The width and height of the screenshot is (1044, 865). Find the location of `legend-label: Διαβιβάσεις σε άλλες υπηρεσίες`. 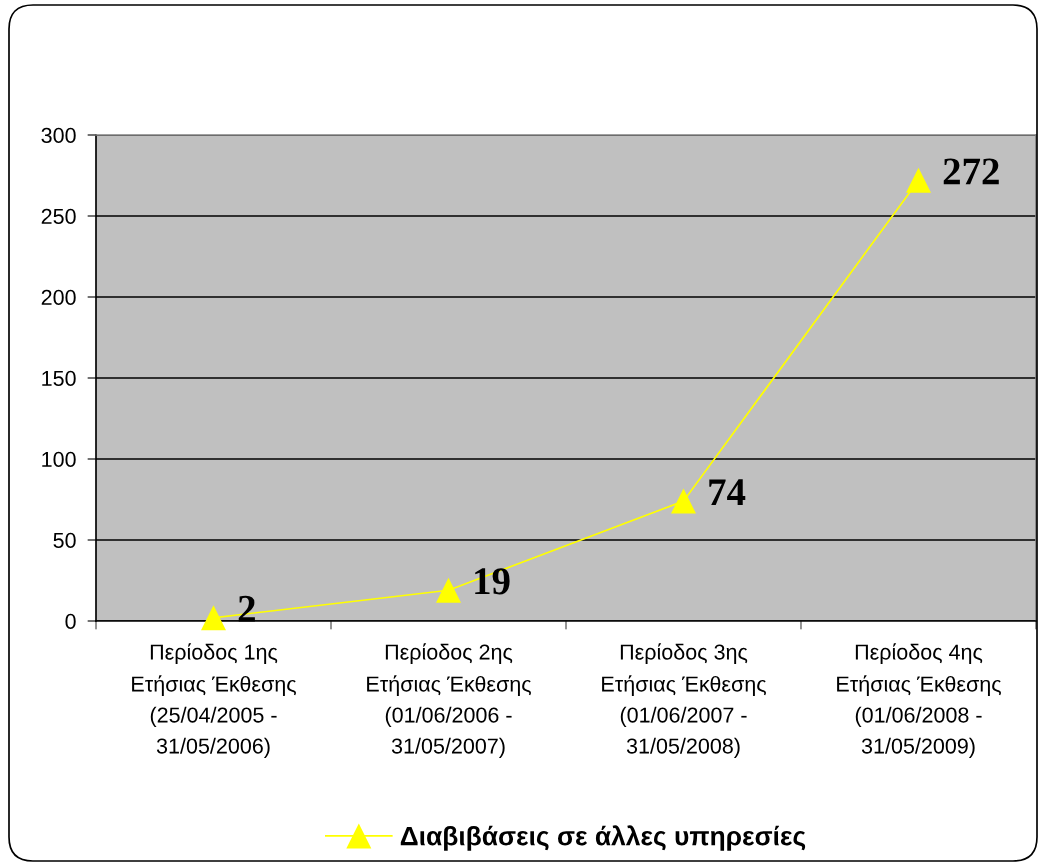

legend-label: Διαβιβάσεις σε άλλες υπηρεσίες is located at coordinates (603, 838).